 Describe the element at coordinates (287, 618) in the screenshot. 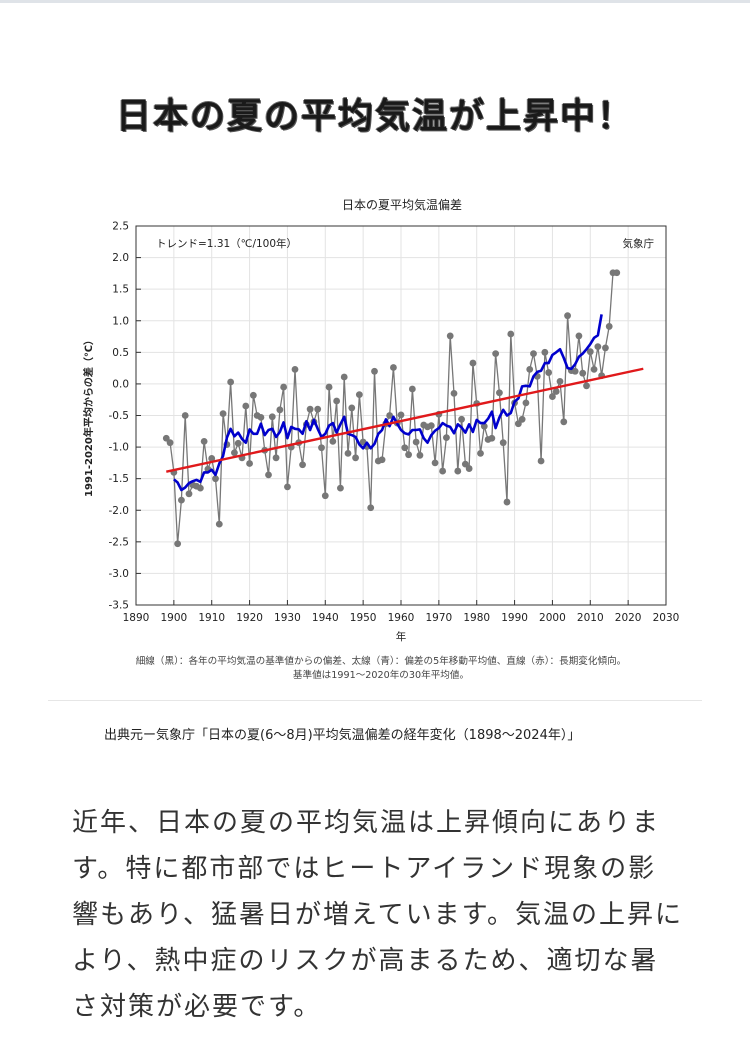

I see `x-tick-label: 1930` at that location.